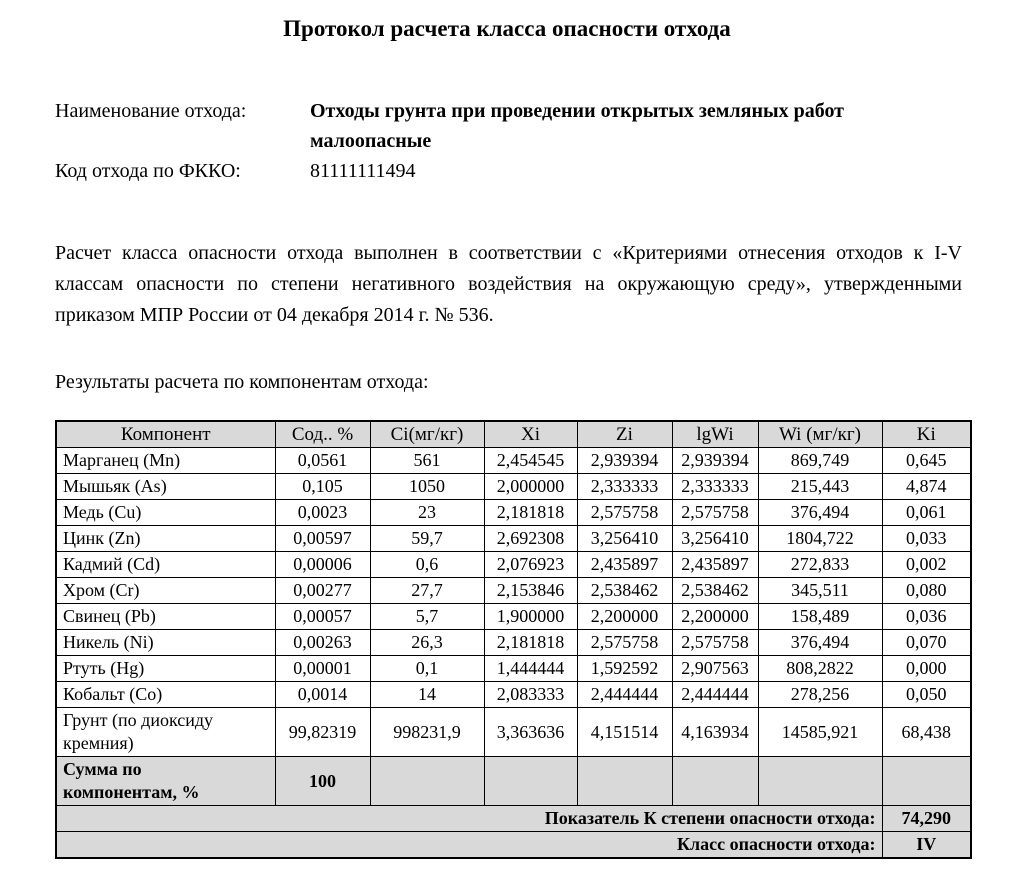  I want to click on k-indicator-label: Показатель К степени опасности отхода:, so click(469, 818).